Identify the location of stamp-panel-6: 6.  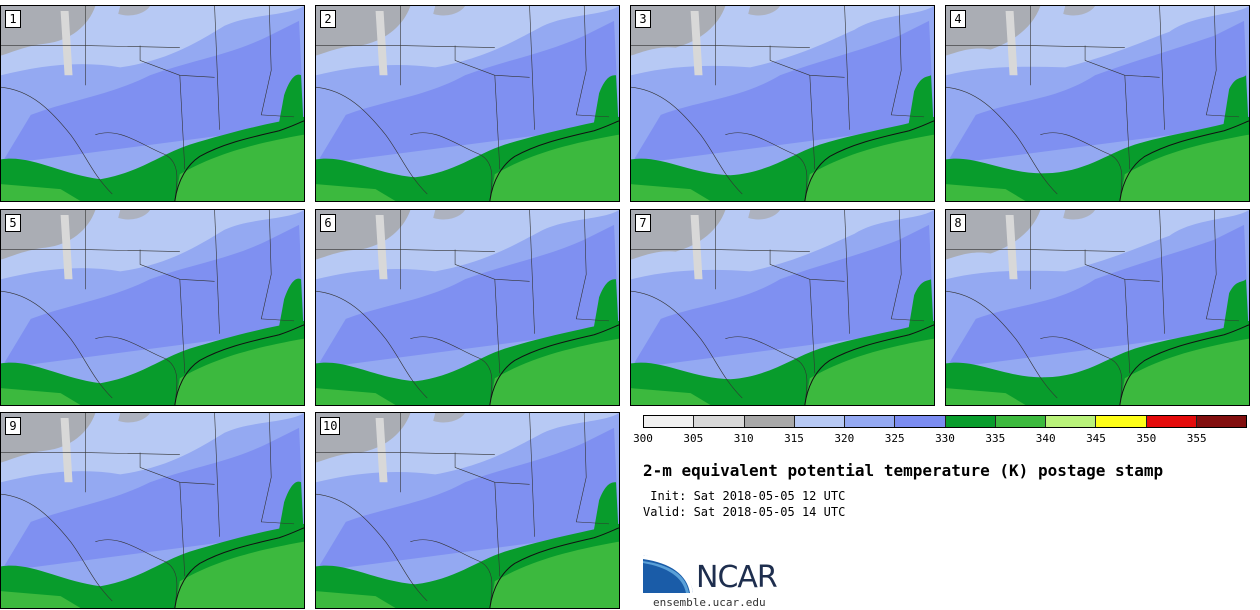
(467, 307).